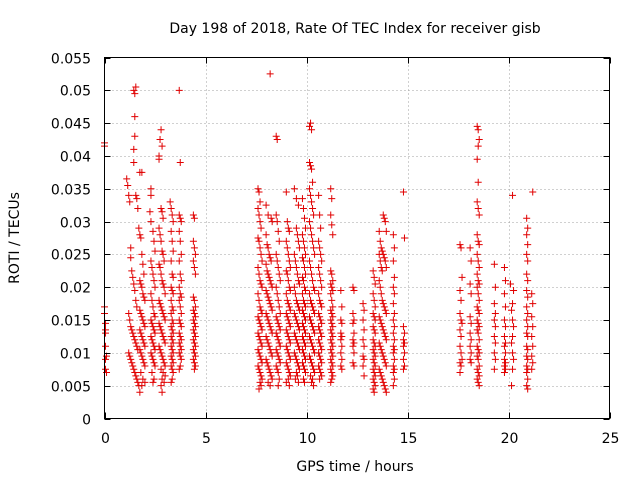 This screenshot has height=480, width=640. What do you see at coordinates (75, 289) in the screenshot?
I see `y-tick-label: 0.02` at bounding box center [75, 289].